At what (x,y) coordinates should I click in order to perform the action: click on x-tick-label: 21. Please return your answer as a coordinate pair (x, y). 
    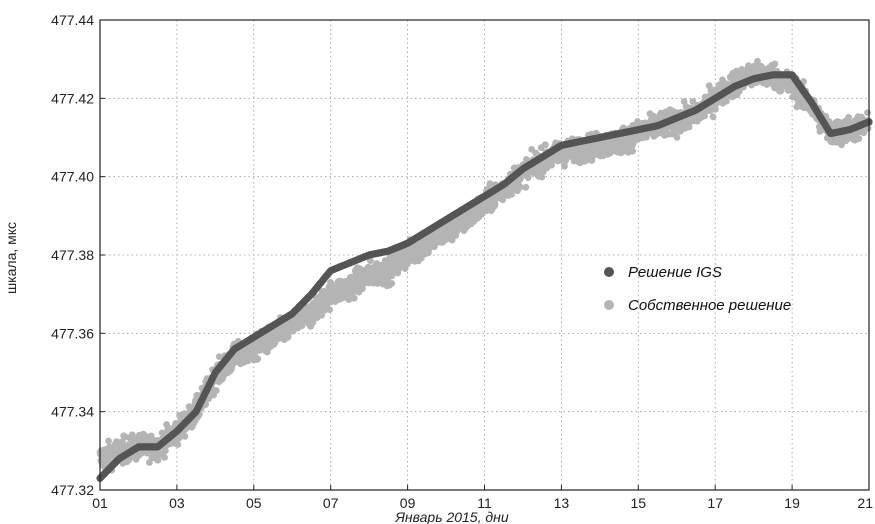
    Looking at the image, I should click on (865, 503).